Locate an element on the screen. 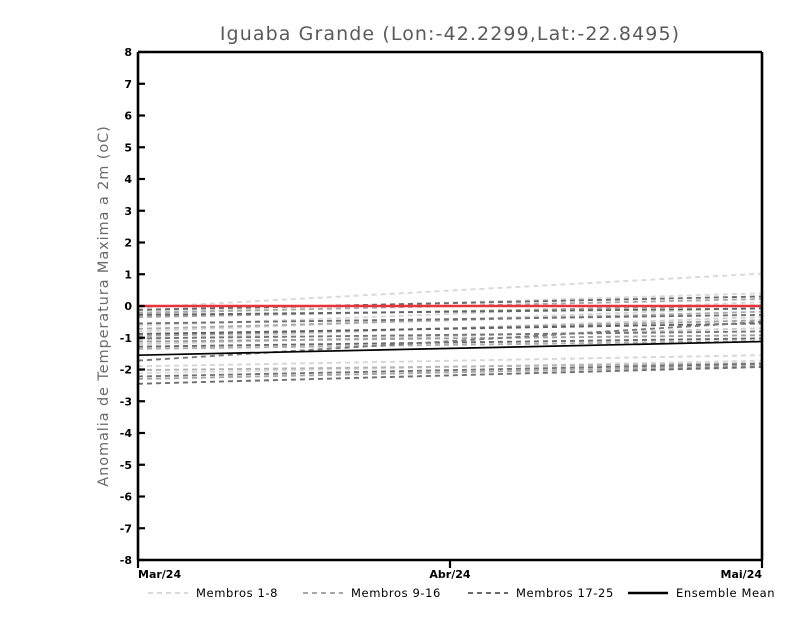  y-tick-label: 4 is located at coordinates (128, 179).